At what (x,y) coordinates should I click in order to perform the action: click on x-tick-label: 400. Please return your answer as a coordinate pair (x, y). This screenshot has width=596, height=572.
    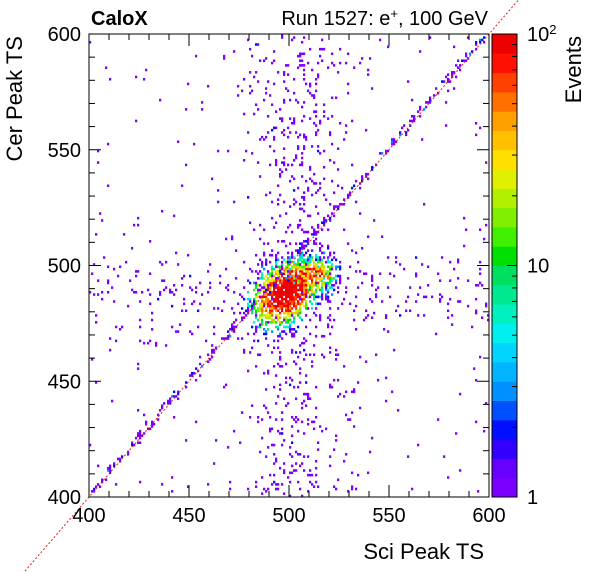
    Looking at the image, I should click on (88, 516).